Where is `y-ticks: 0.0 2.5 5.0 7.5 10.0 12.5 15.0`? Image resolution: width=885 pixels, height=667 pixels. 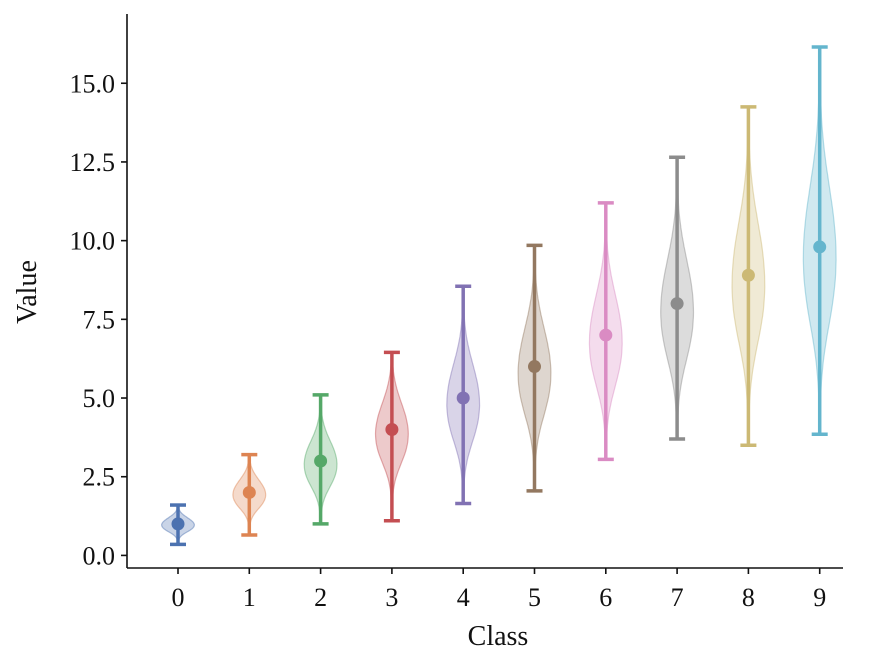 y-ticks: 0.0 2.5 5.0 7.5 10.0 12.5 15.0 is located at coordinates (98, 319).